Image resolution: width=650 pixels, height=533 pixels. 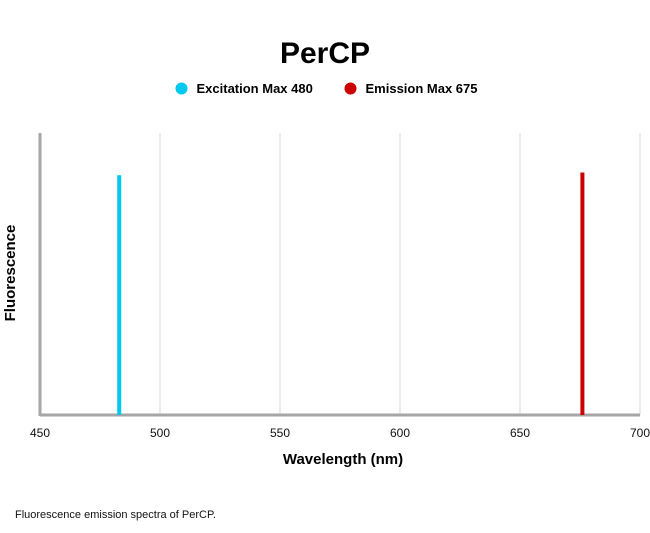 What do you see at coordinates (422, 88) in the screenshot?
I see `legend-label-emission: Emission Max 675` at bounding box center [422, 88].